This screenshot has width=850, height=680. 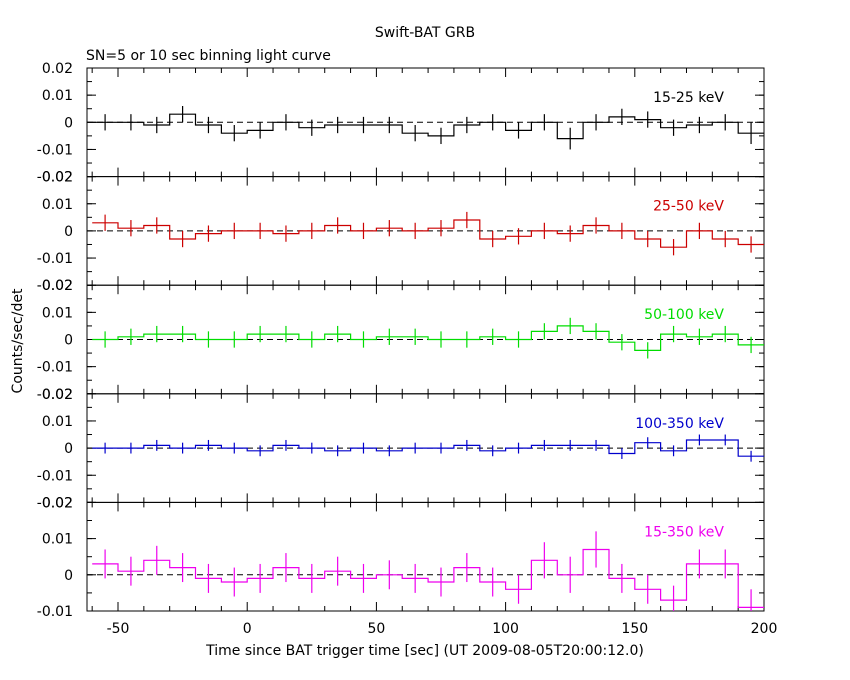 I want to click on x-tick-label: 200, so click(x=764, y=629).